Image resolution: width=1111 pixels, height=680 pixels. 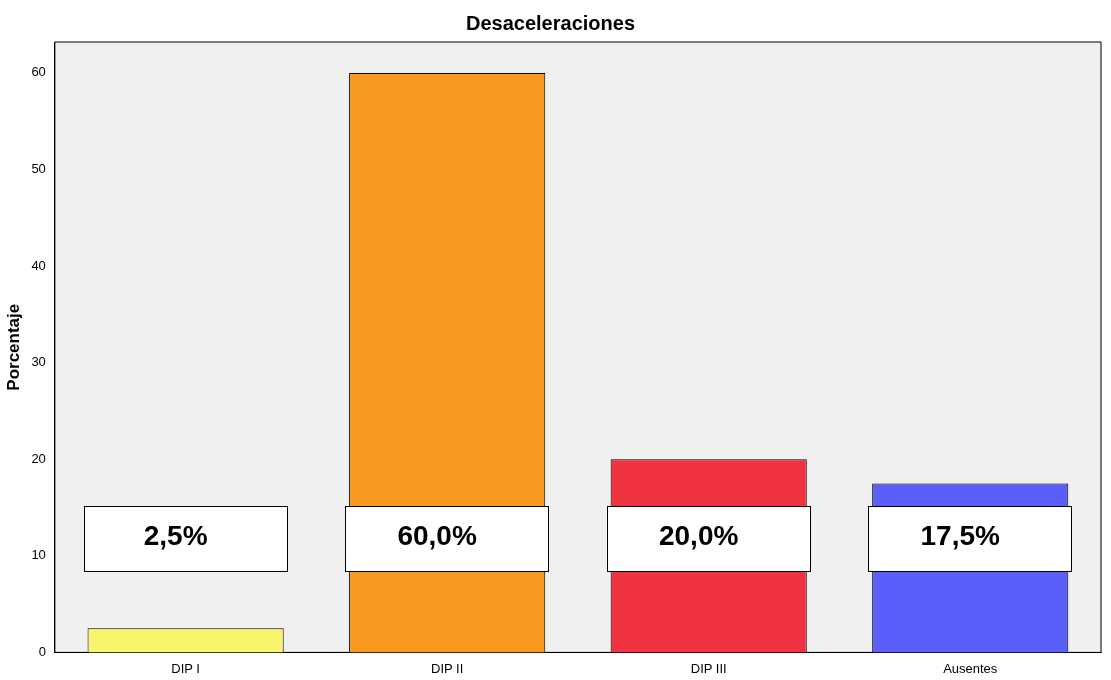 What do you see at coordinates (13, 347) in the screenshot?
I see `y-axis-title: Porcentaje` at bounding box center [13, 347].